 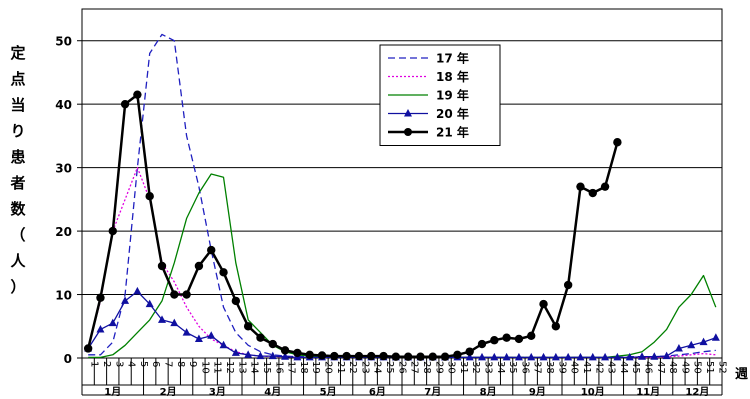 What do you see at coordinates (328, 392) in the screenshot?
I see `x-month-label: 5月` at bounding box center [328, 392].